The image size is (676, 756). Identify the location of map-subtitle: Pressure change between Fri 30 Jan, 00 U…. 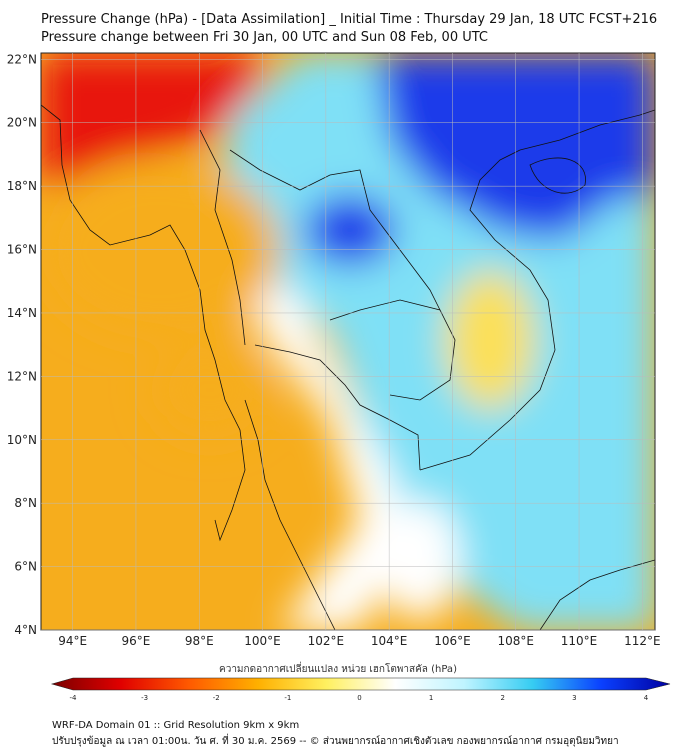
(264, 37).